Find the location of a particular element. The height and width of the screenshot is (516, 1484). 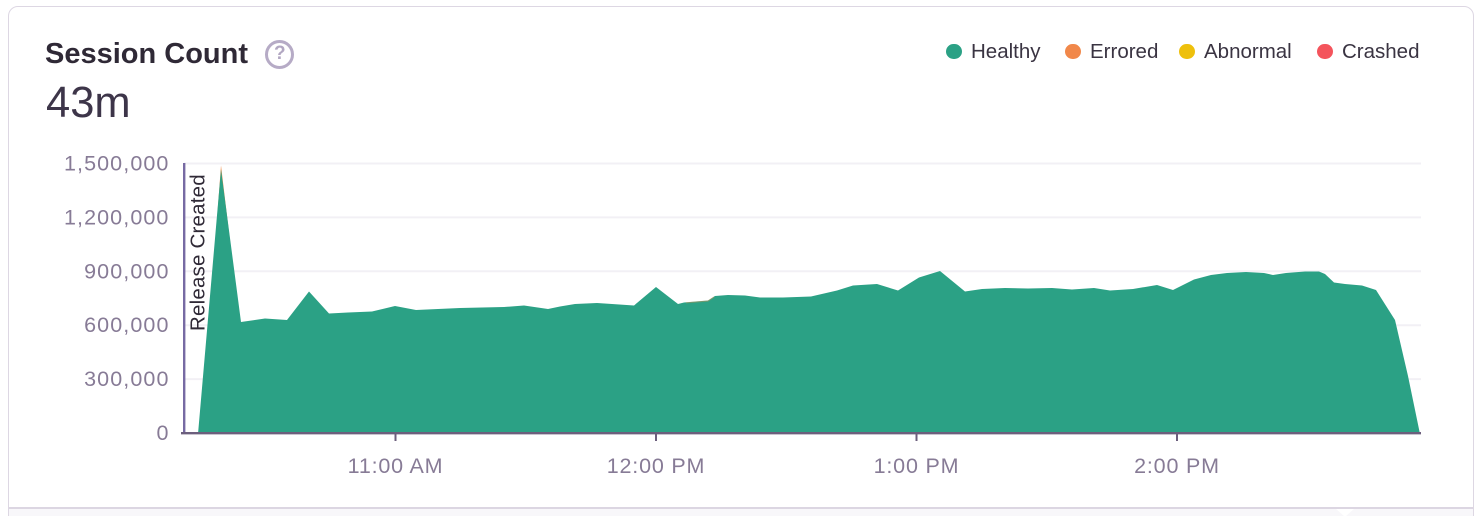

svg-text: 12:00 PM is located at coordinates (656, 466).